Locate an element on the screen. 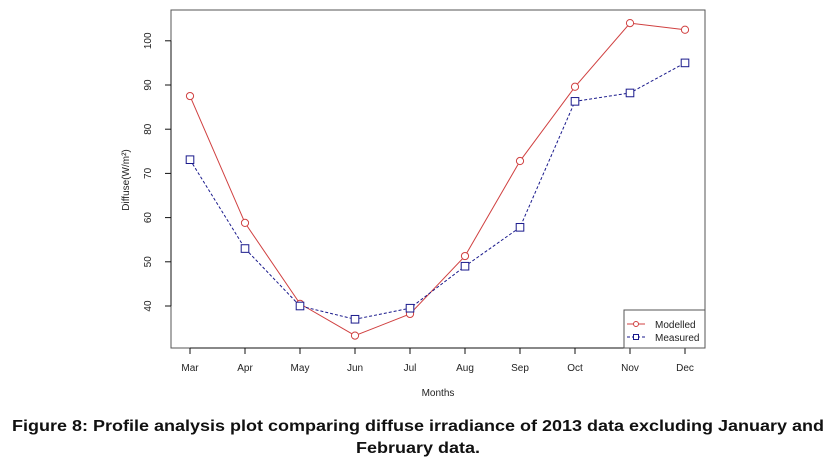 The width and height of the screenshot is (830, 465). legend-measured-marker is located at coordinates (636, 337).